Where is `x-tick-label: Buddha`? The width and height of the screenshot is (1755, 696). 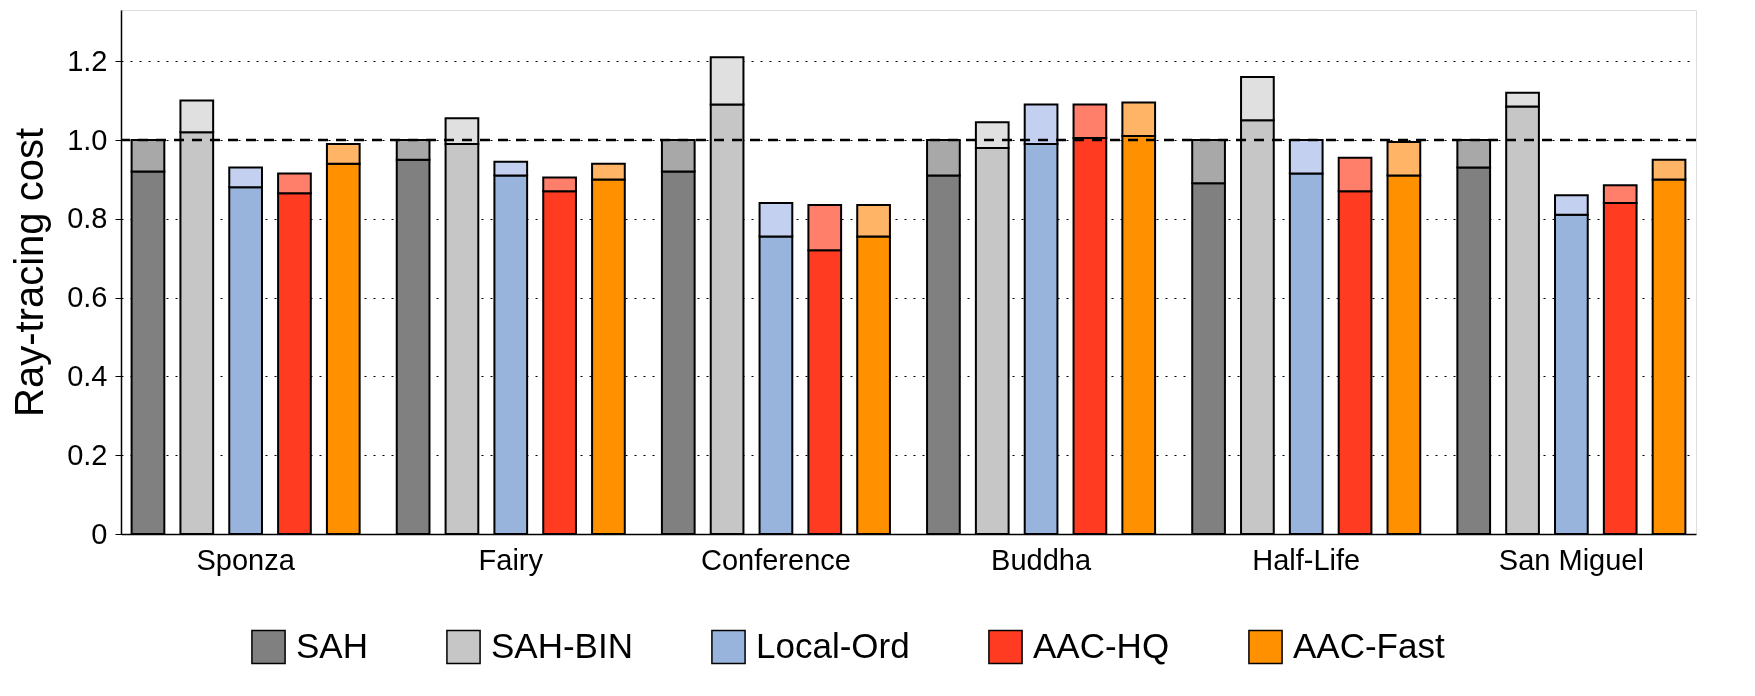 x-tick-label: Buddha is located at coordinates (1041, 559).